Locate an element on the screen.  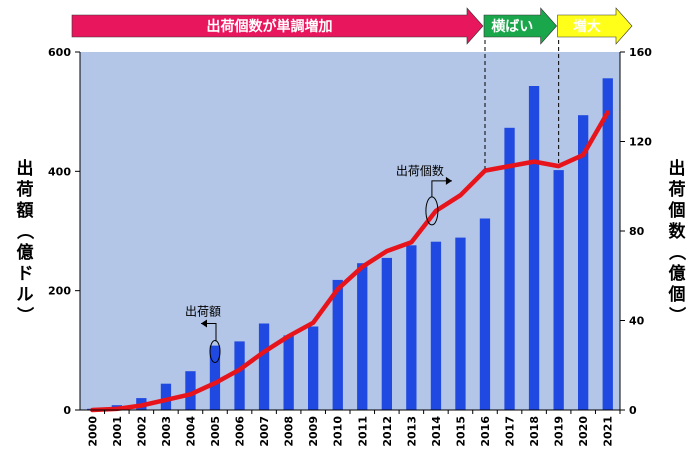
x-tick-2009: 2009 is located at coordinates (313, 431).